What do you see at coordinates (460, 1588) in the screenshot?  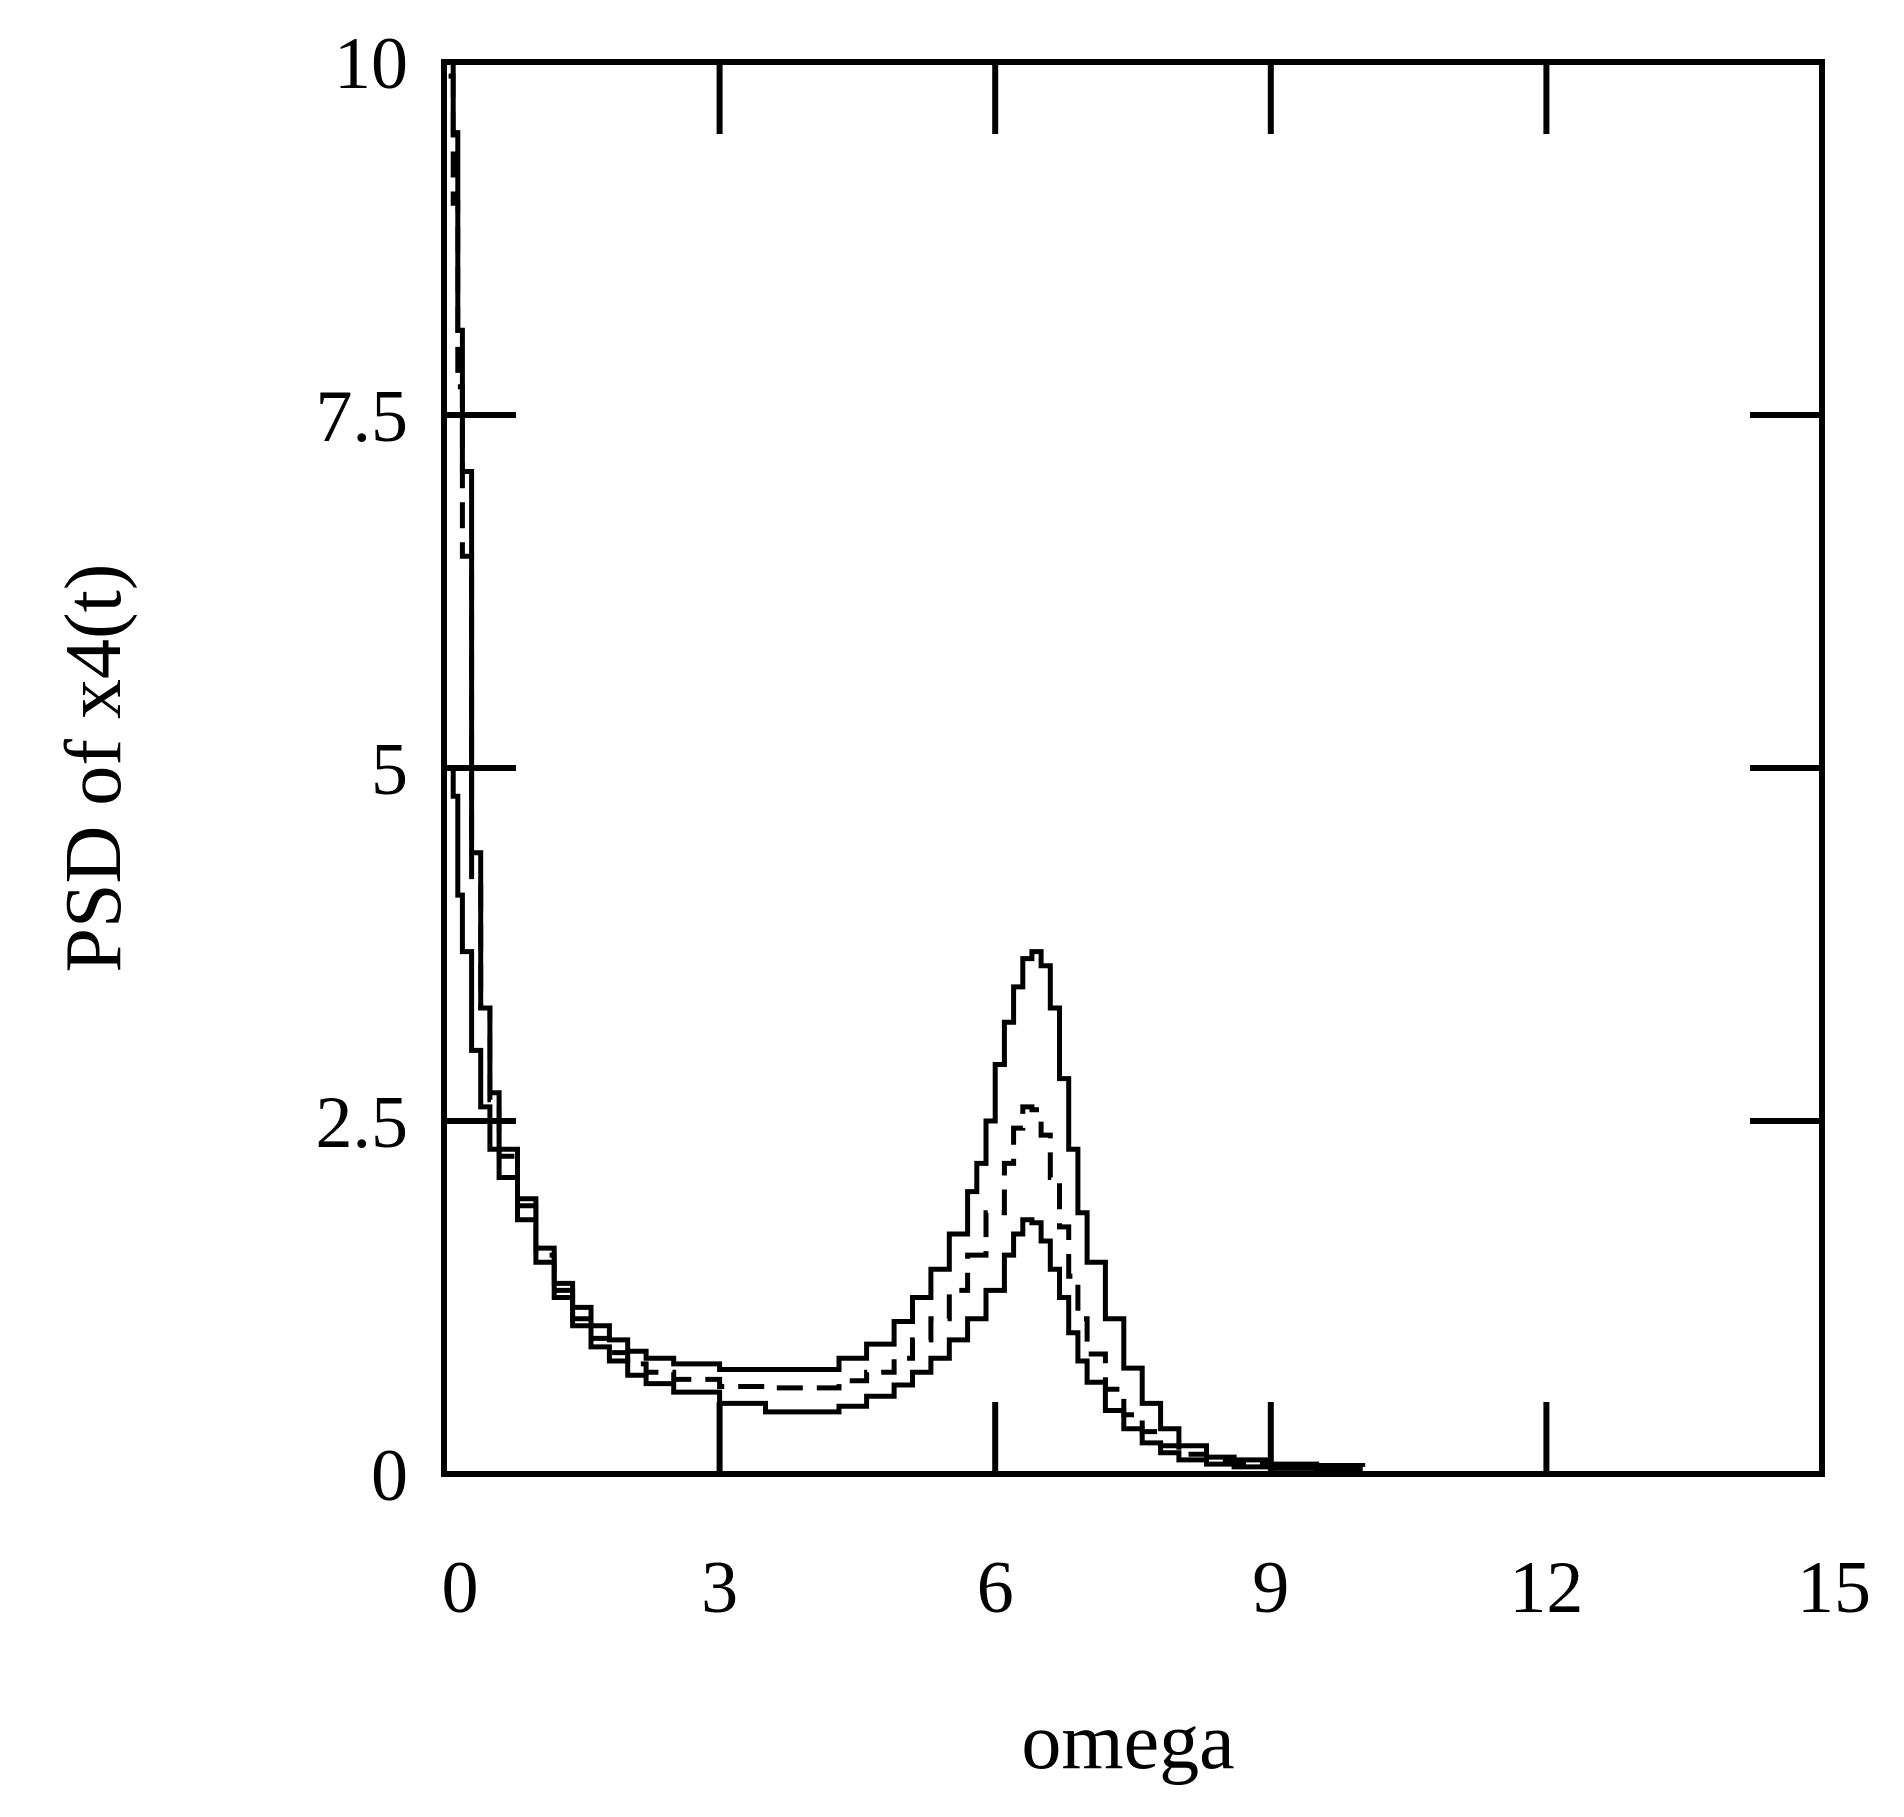 I see `x-tick-label: 0` at bounding box center [460, 1588].